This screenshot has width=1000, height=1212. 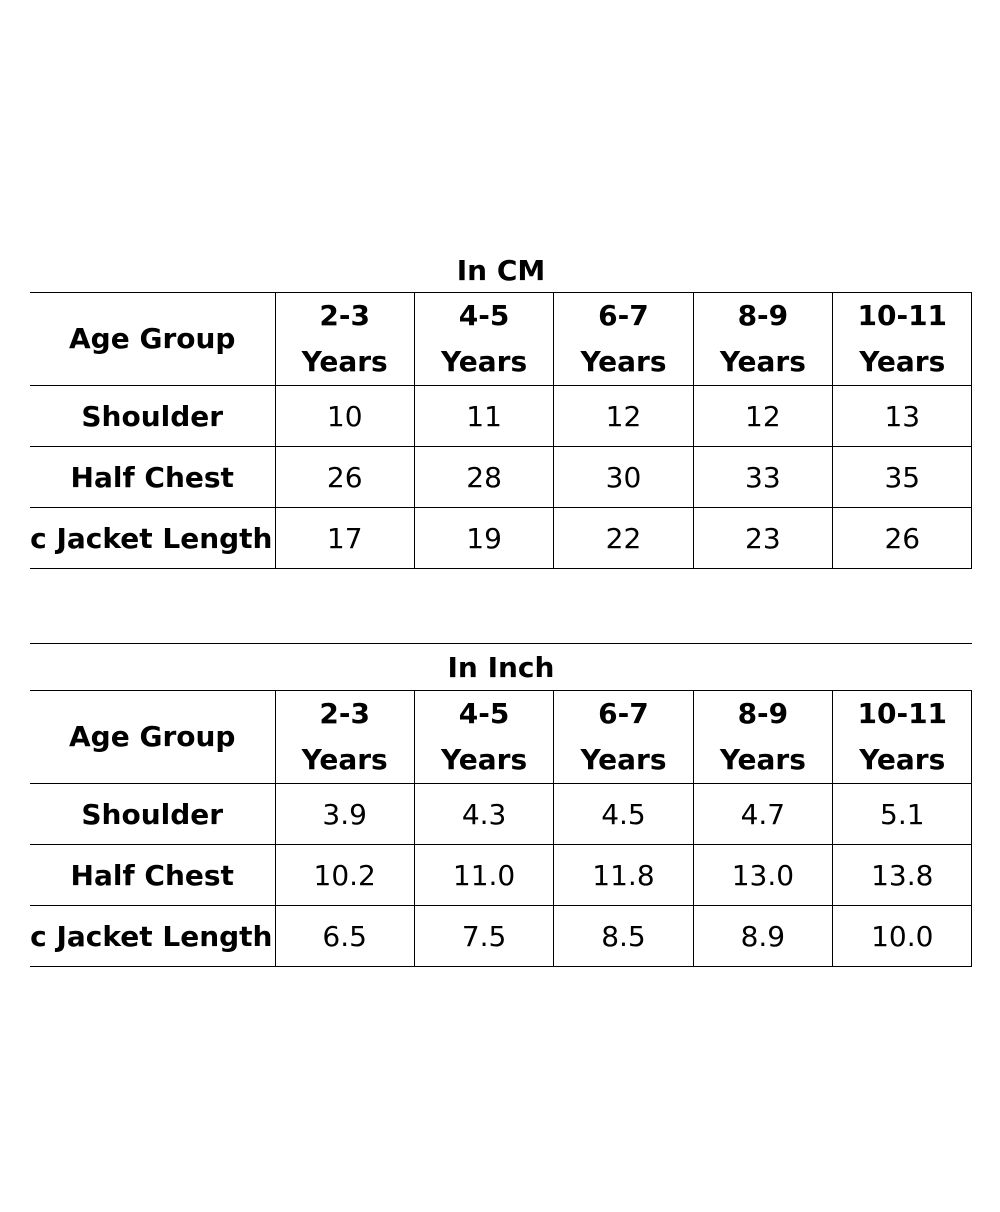 What do you see at coordinates (623, 875) in the screenshot?
I see `value-cell: 11.8` at bounding box center [623, 875].